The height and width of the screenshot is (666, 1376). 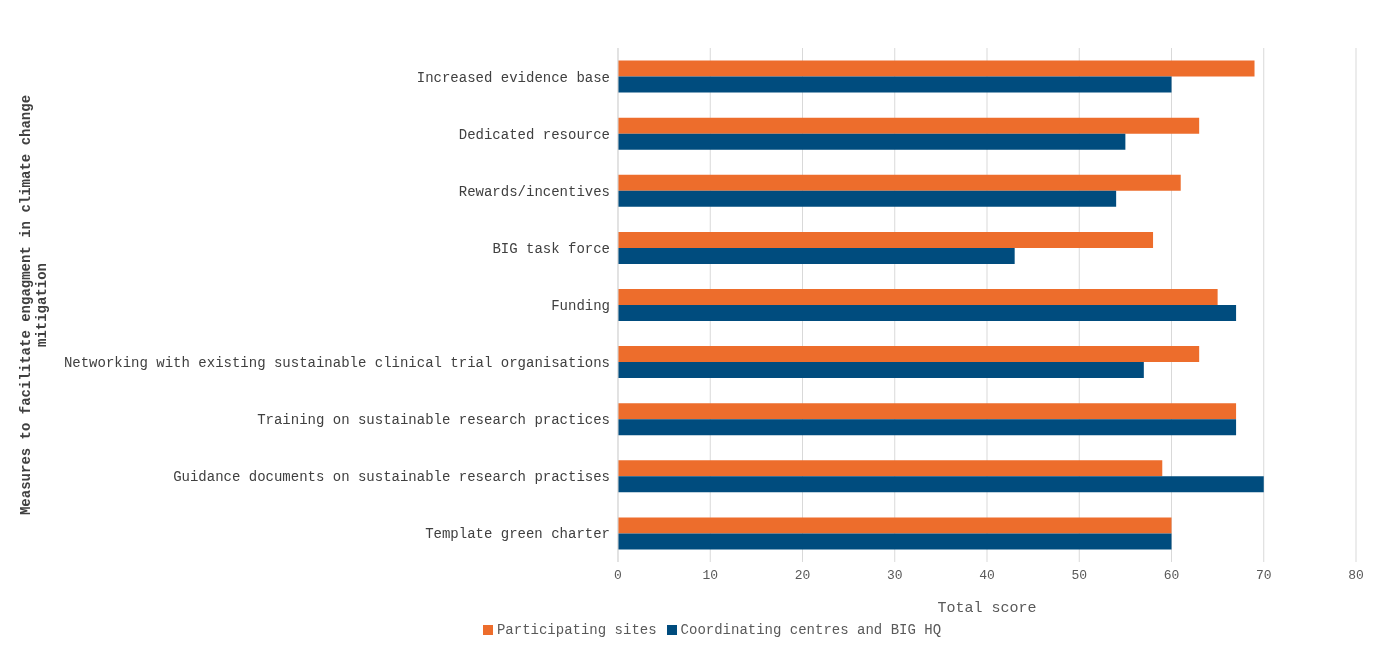 I want to click on x-tick-label: 60, so click(x=1171, y=576).